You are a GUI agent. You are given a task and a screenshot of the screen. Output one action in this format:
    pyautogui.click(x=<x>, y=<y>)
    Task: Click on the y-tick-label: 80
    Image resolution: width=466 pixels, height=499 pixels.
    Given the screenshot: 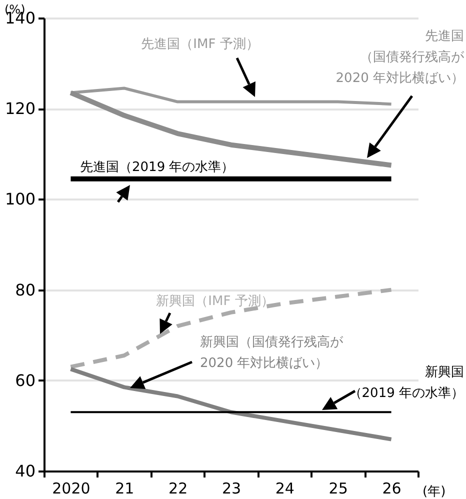 What is the action you would take?
    pyautogui.click(x=25, y=290)
    